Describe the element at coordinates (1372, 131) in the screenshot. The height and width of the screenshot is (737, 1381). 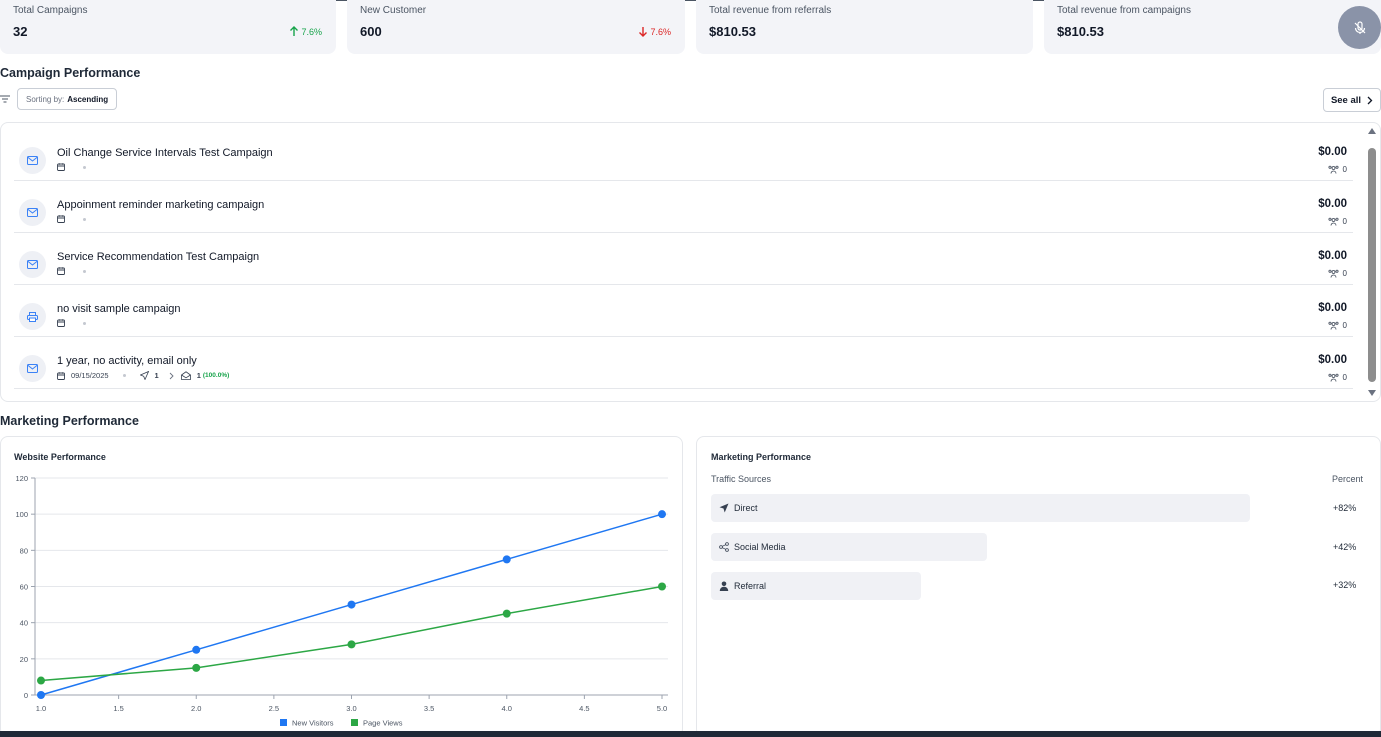
I see `scroll-up-arrow-icon` at that location.